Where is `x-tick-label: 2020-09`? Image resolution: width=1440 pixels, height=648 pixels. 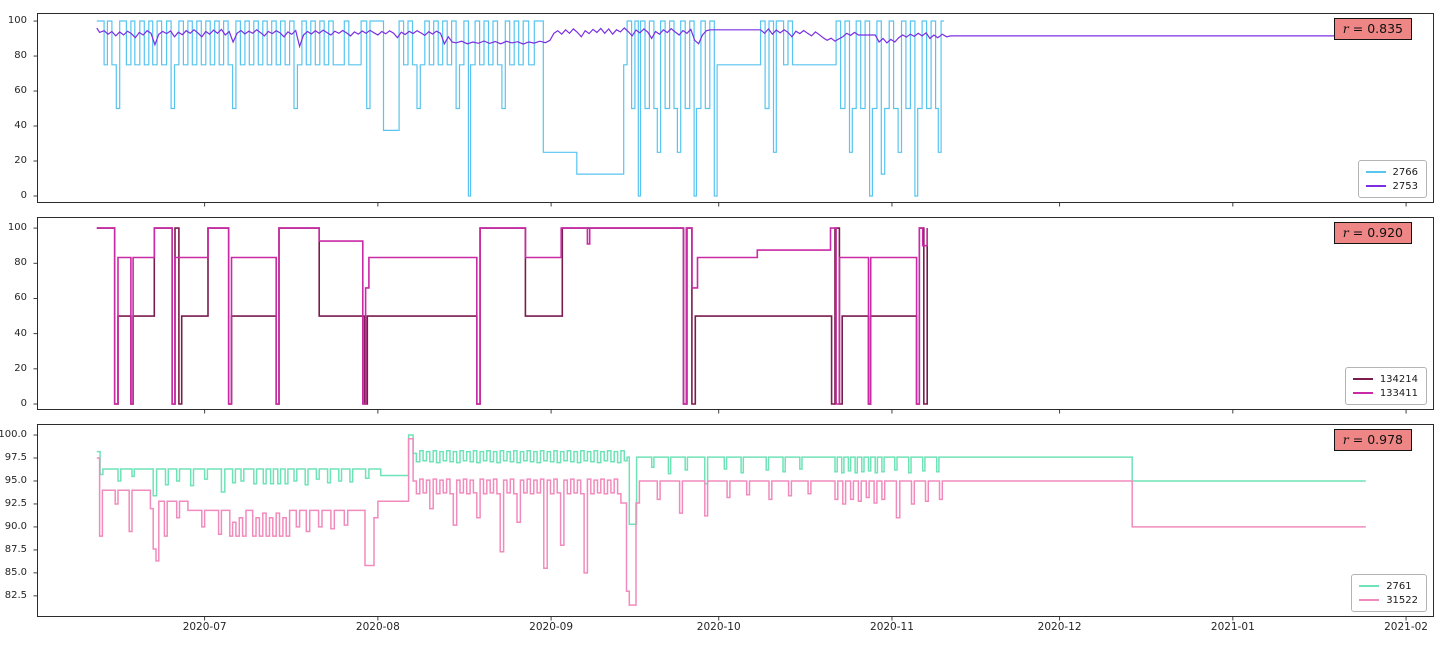
x-tick-label: 2020-09 is located at coordinates (551, 627).